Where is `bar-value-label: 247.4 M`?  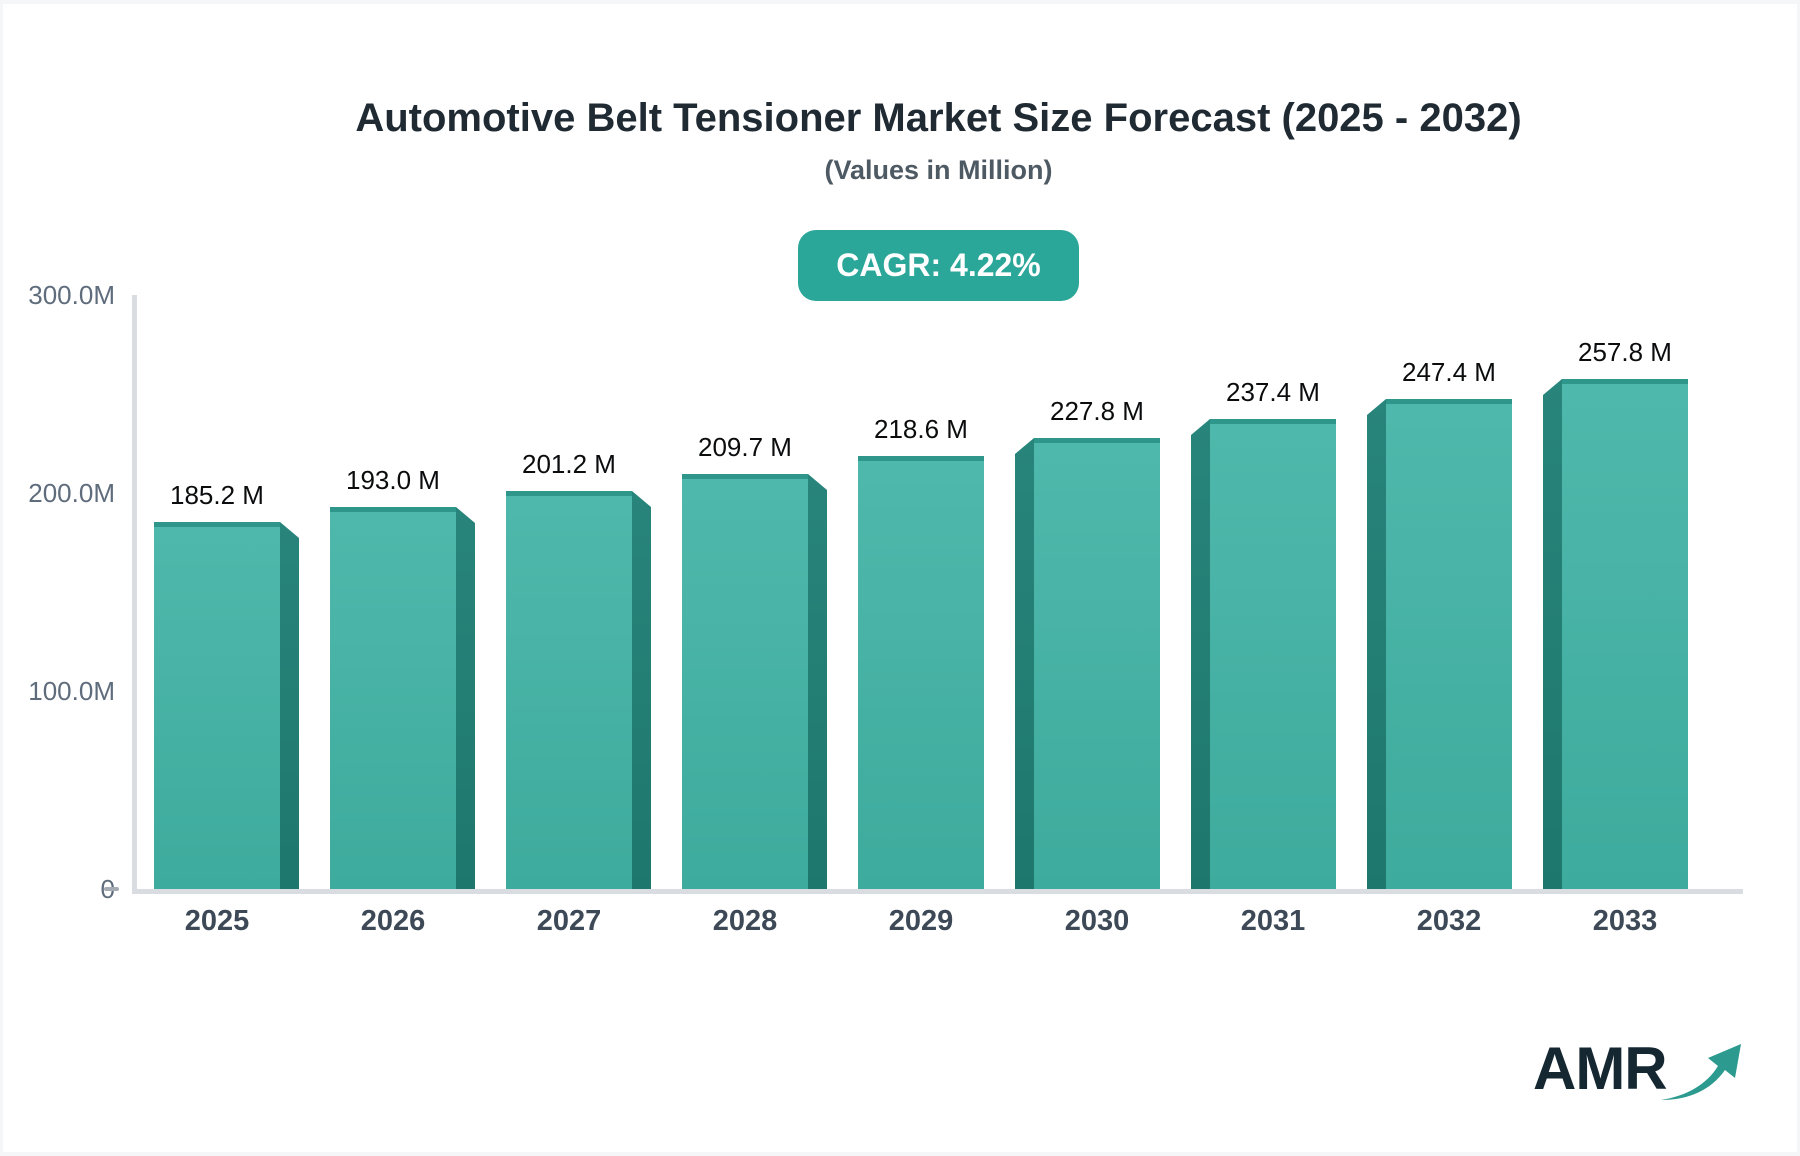 bar-value-label: 247.4 M is located at coordinates (1449, 372).